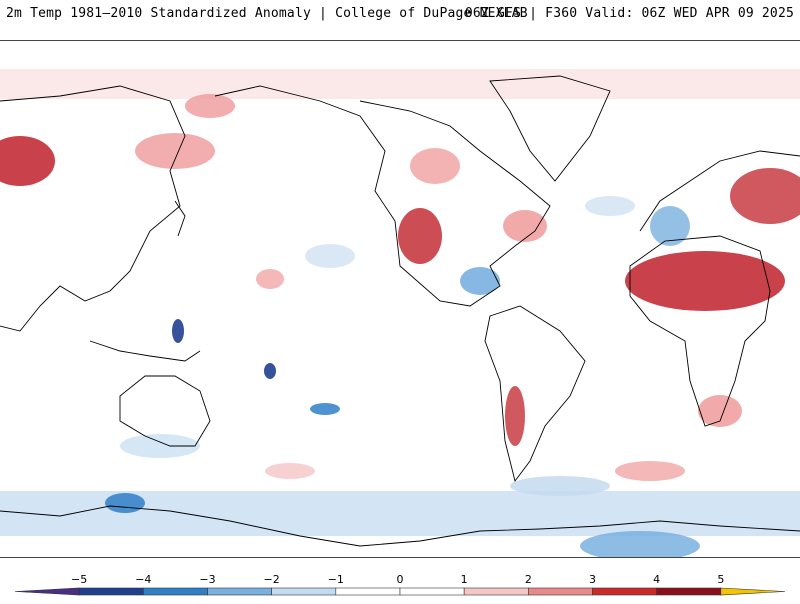 This screenshot has height=604, width=800. I want to click on japan-coastline, so click(180, 218).